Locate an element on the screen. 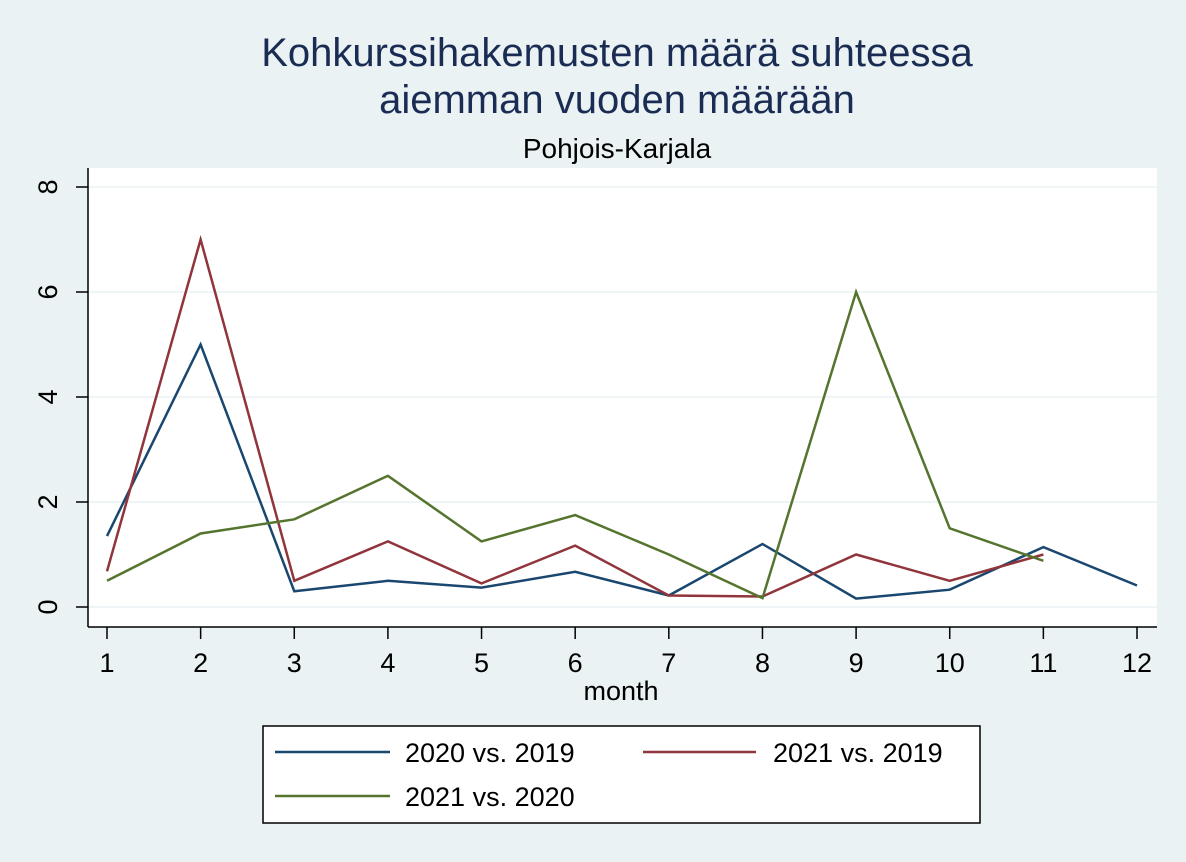 The width and height of the screenshot is (1186, 862). y-axis: 0 2 4 6 8 is located at coordinates (61, 397).